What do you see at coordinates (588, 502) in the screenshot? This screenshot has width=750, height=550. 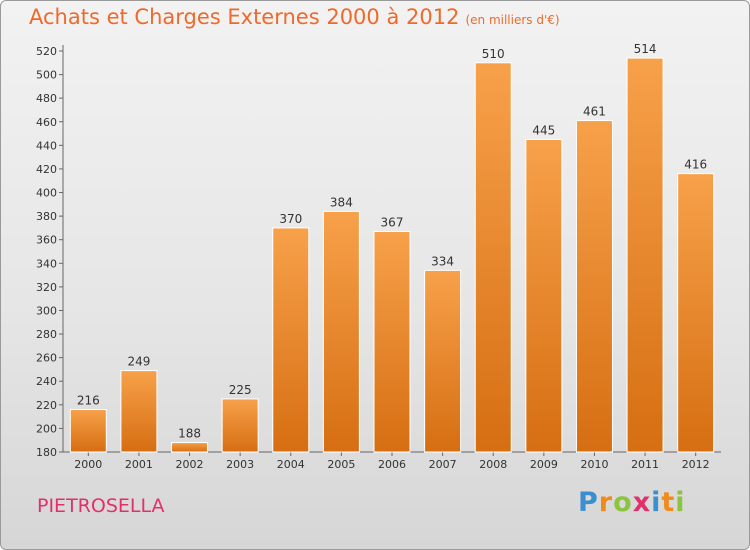 I see `logo-letter: P` at bounding box center [588, 502].